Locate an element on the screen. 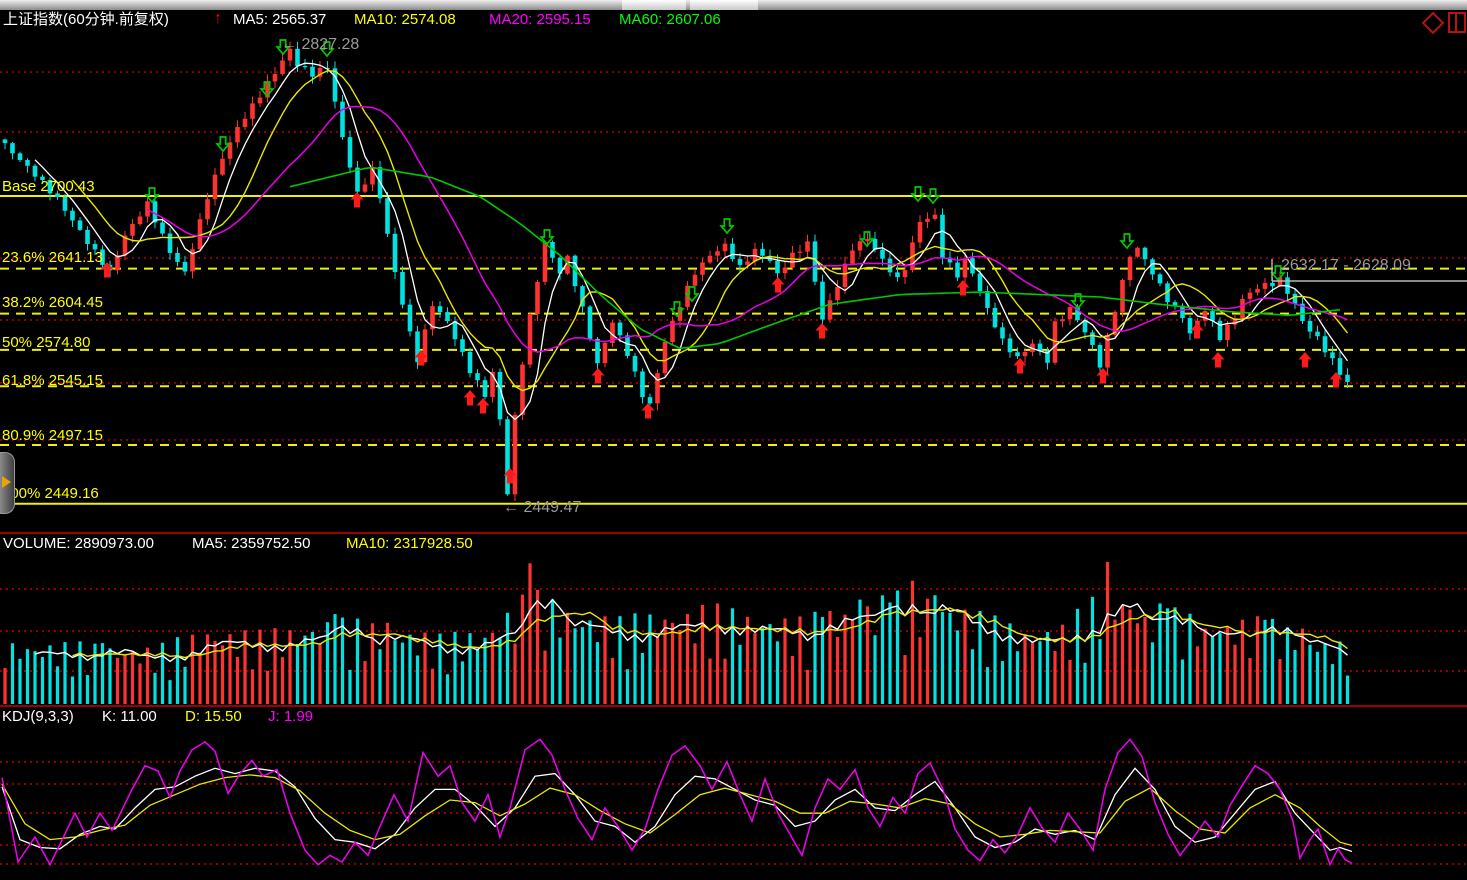 This screenshot has height=880, width=1467. ma5-value: MA5: 2565.37 is located at coordinates (280, 19).